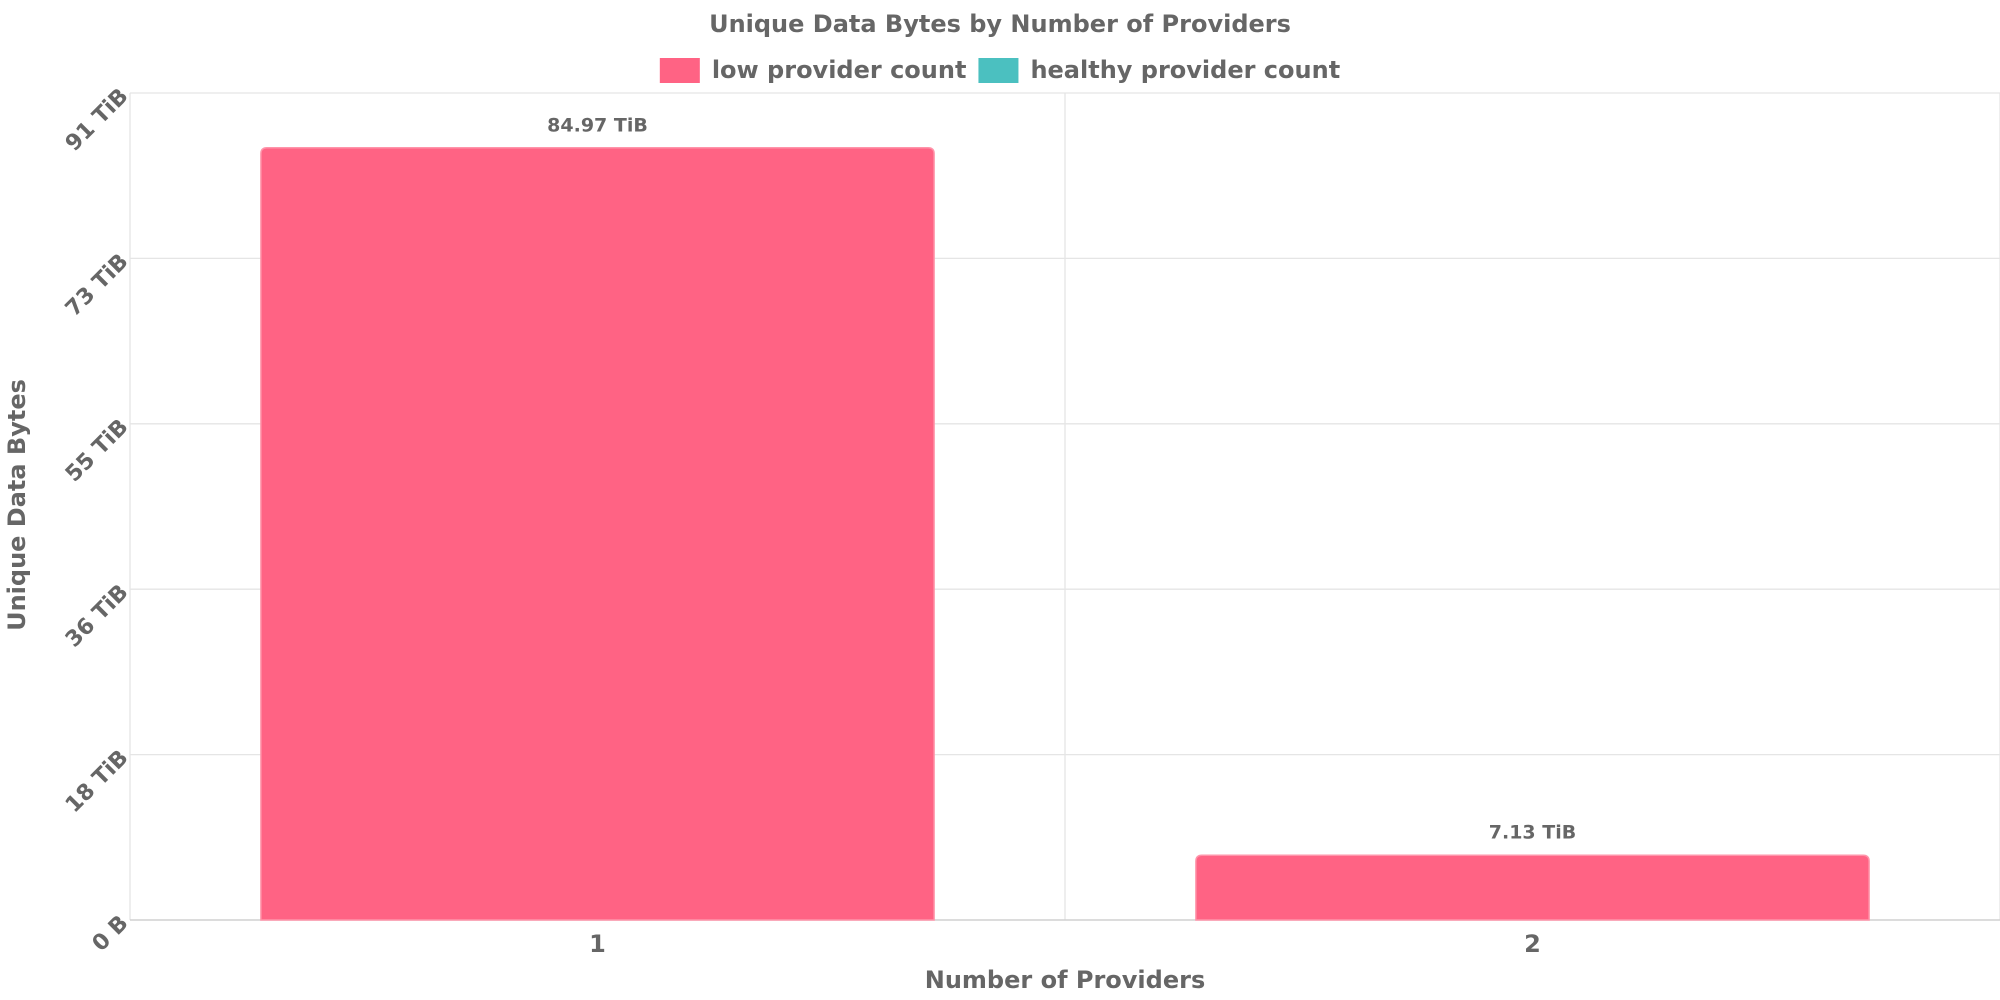 The width and height of the screenshot is (2000, 1000). What do you see at coordinates (1532, 833) in the screenshot?
I see `value-label: 7.13 TiB` at bounding box center [1532, 833].